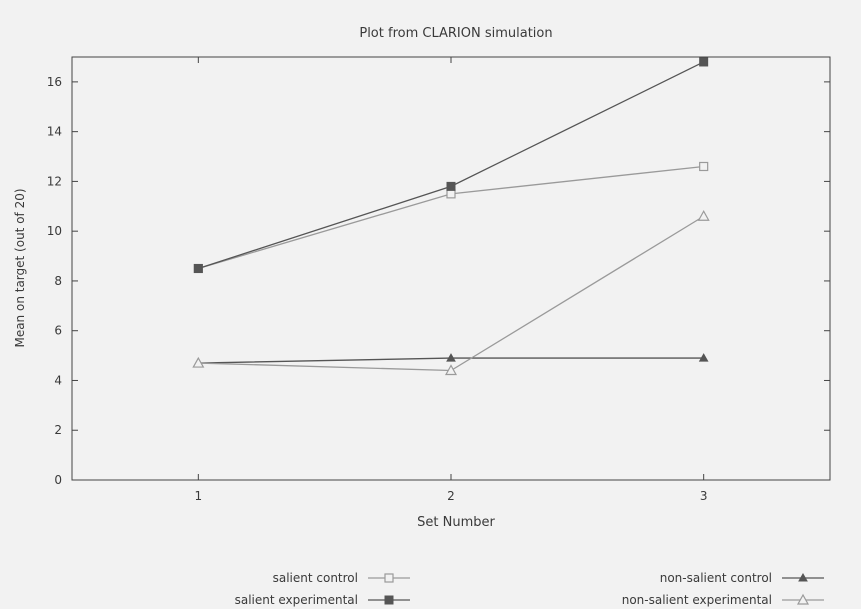 Image resolution: width=861 pixels, height=609 pixels. Describe the element at coordinates (455, 33) in the screenshot. I see `chart-title: Plot from CLARION simulation` at that location.